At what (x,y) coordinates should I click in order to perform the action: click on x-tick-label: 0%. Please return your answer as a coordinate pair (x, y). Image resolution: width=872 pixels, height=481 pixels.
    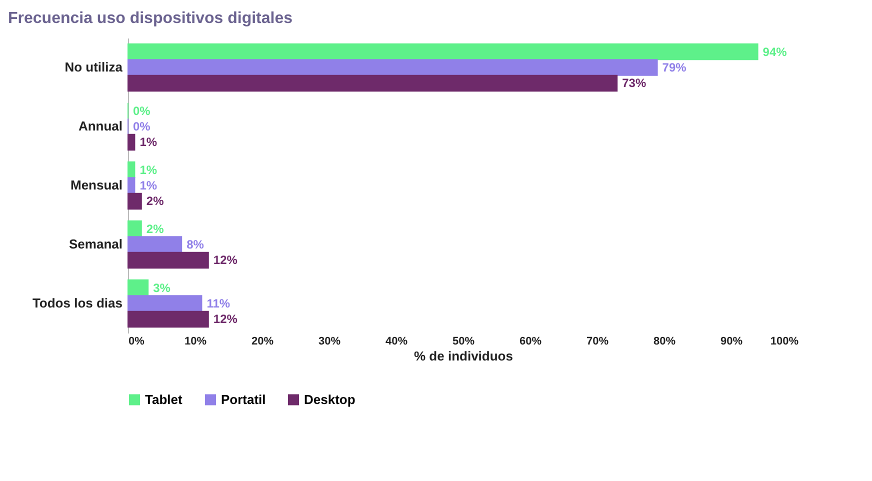
    Looking at the image, I should click on (136, 342).